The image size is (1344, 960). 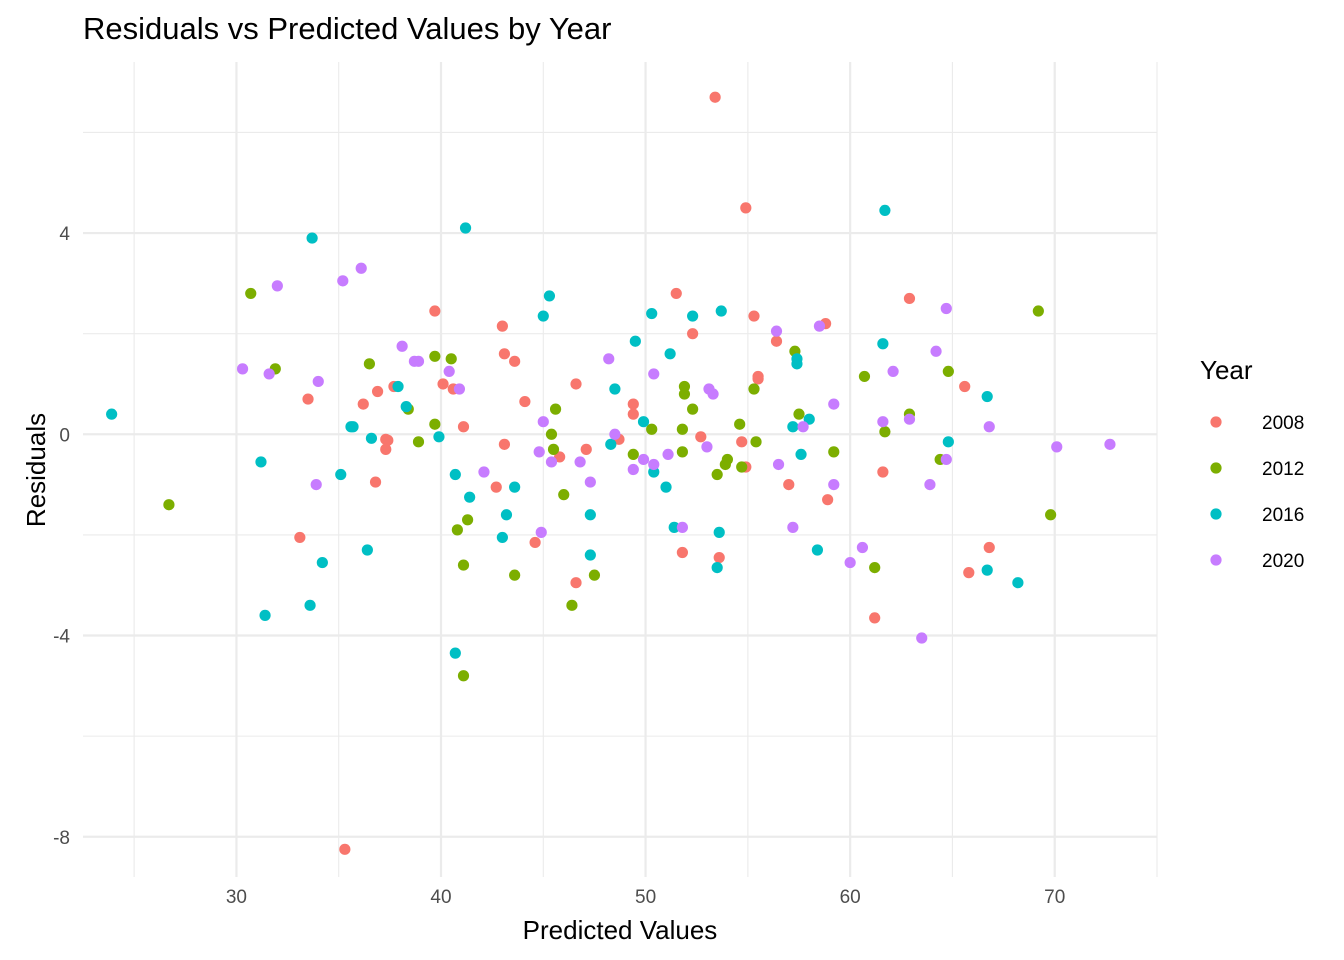 What do you see at coordinates (645, 897) in the screenshot?
I see `x-tick-label: 50` at bounding box center [645, 897].